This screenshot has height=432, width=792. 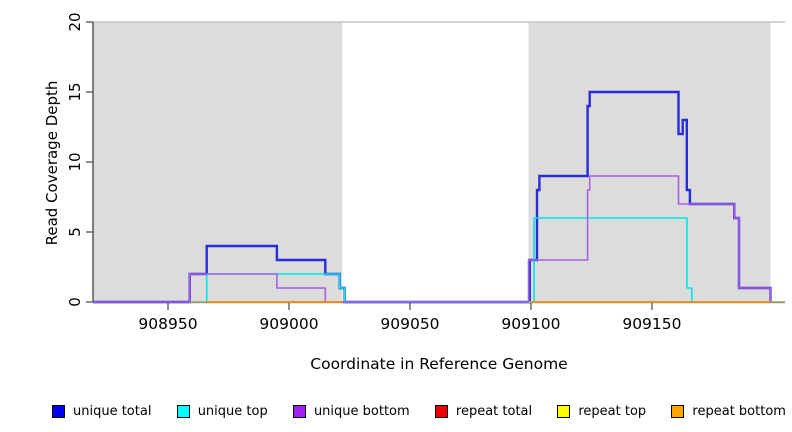 I want to click on x-axis-label: Coordinate in Reference Genome, so click(x=439, y=364).